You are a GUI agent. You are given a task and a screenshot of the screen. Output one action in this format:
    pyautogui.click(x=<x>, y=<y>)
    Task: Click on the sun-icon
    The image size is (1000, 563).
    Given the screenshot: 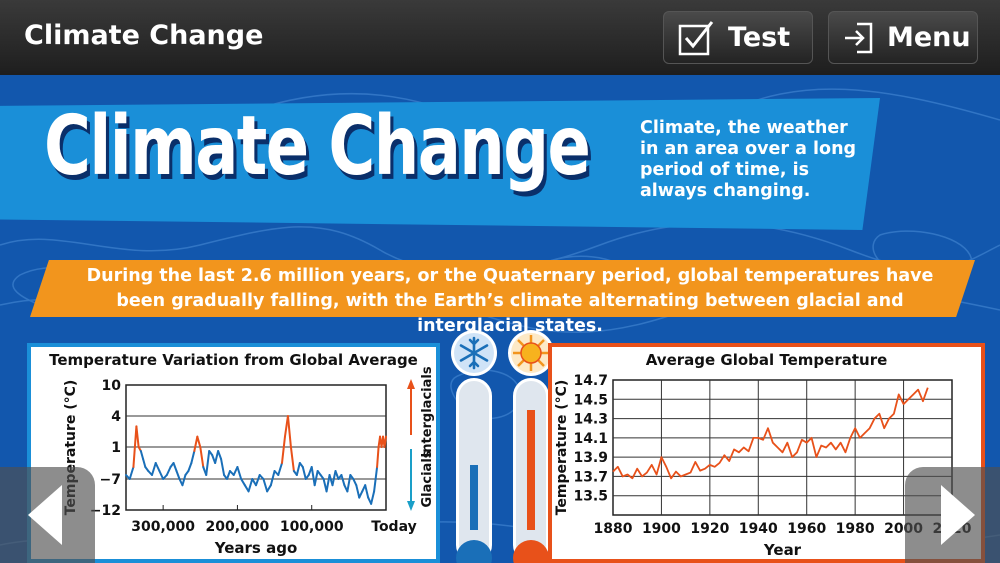 What is the action you would take?
    pyautogui.click(x=531, y=353)
    